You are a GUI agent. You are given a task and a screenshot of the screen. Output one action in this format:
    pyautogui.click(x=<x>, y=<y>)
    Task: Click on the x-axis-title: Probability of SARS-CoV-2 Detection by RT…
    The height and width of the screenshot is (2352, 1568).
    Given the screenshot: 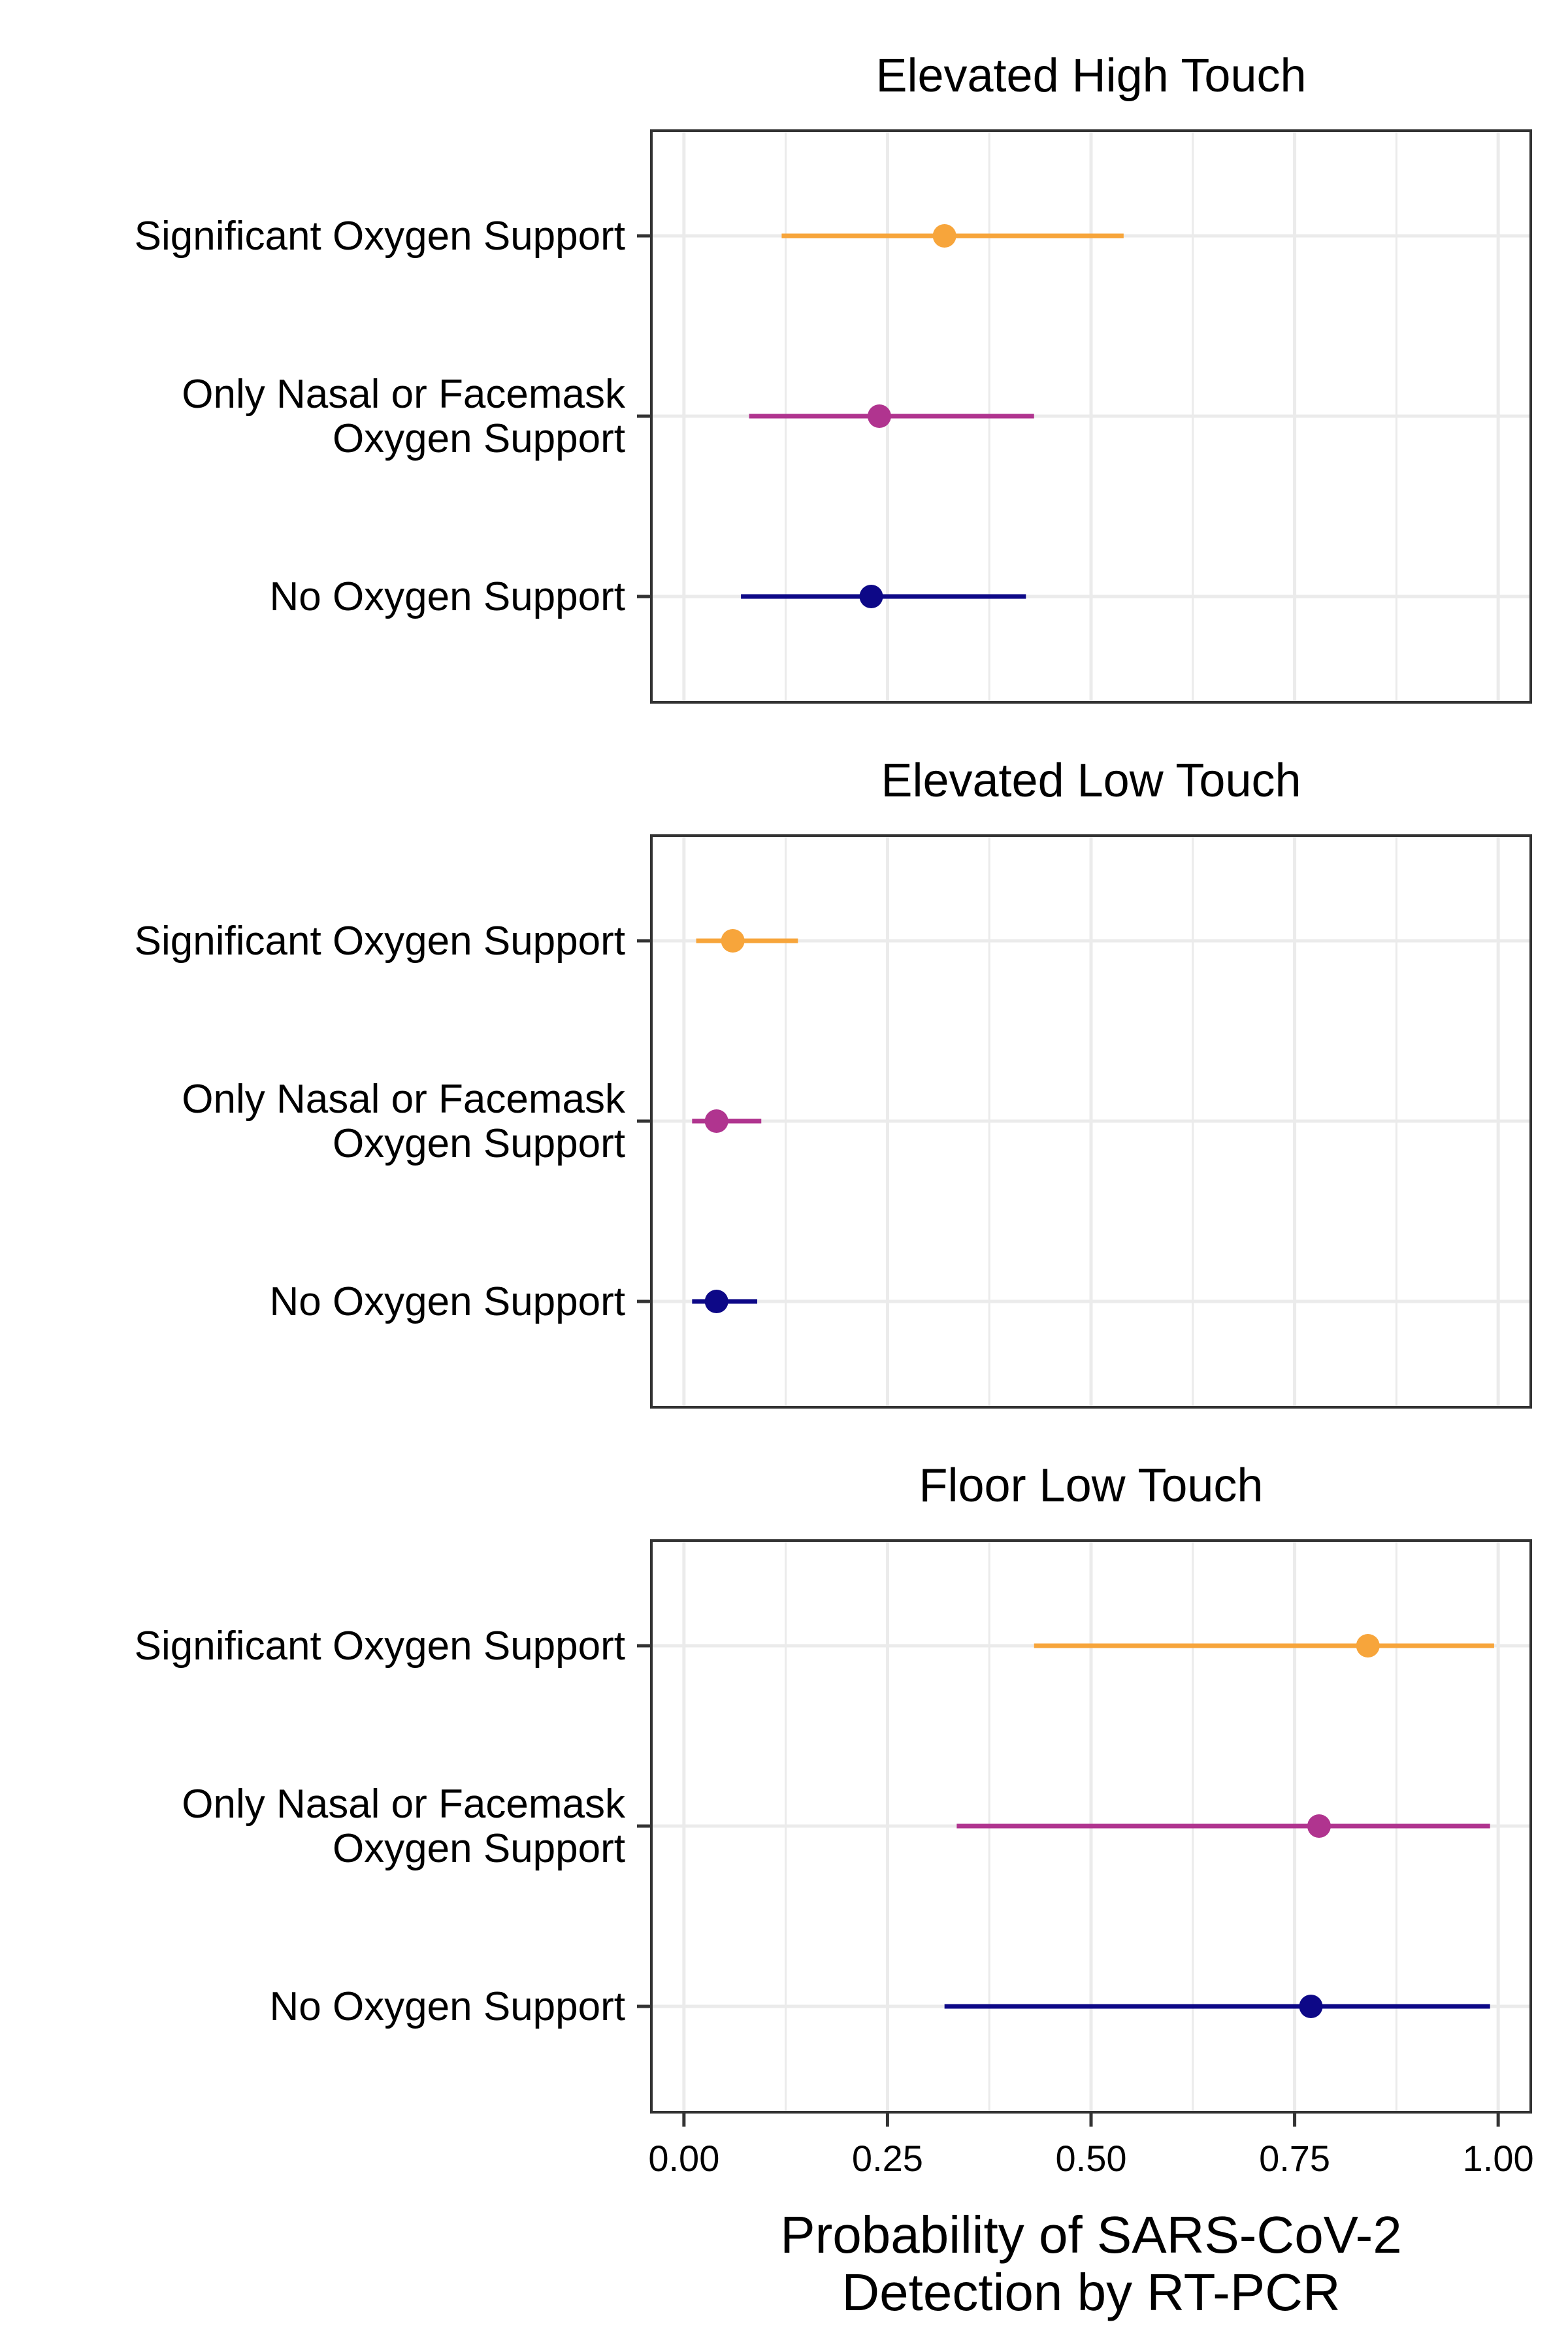 What is the action you would take?
    pyautogui.click(x=1091, y=2263)
    